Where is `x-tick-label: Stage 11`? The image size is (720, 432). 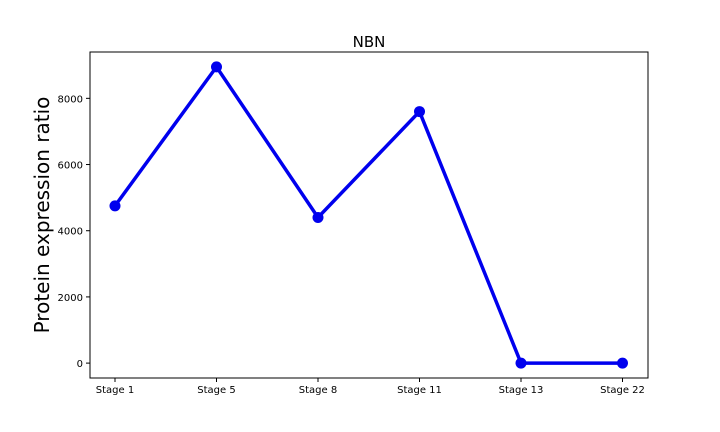 x-tick-label: Stage 11 is located at coordinates (419, 390).